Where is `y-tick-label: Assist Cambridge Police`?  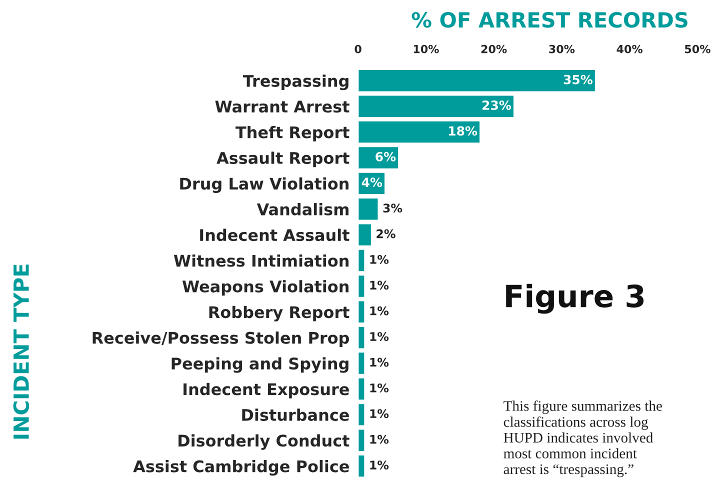 y-tick-label: Assist Cambridge Police is located at coordinates (241, 468).